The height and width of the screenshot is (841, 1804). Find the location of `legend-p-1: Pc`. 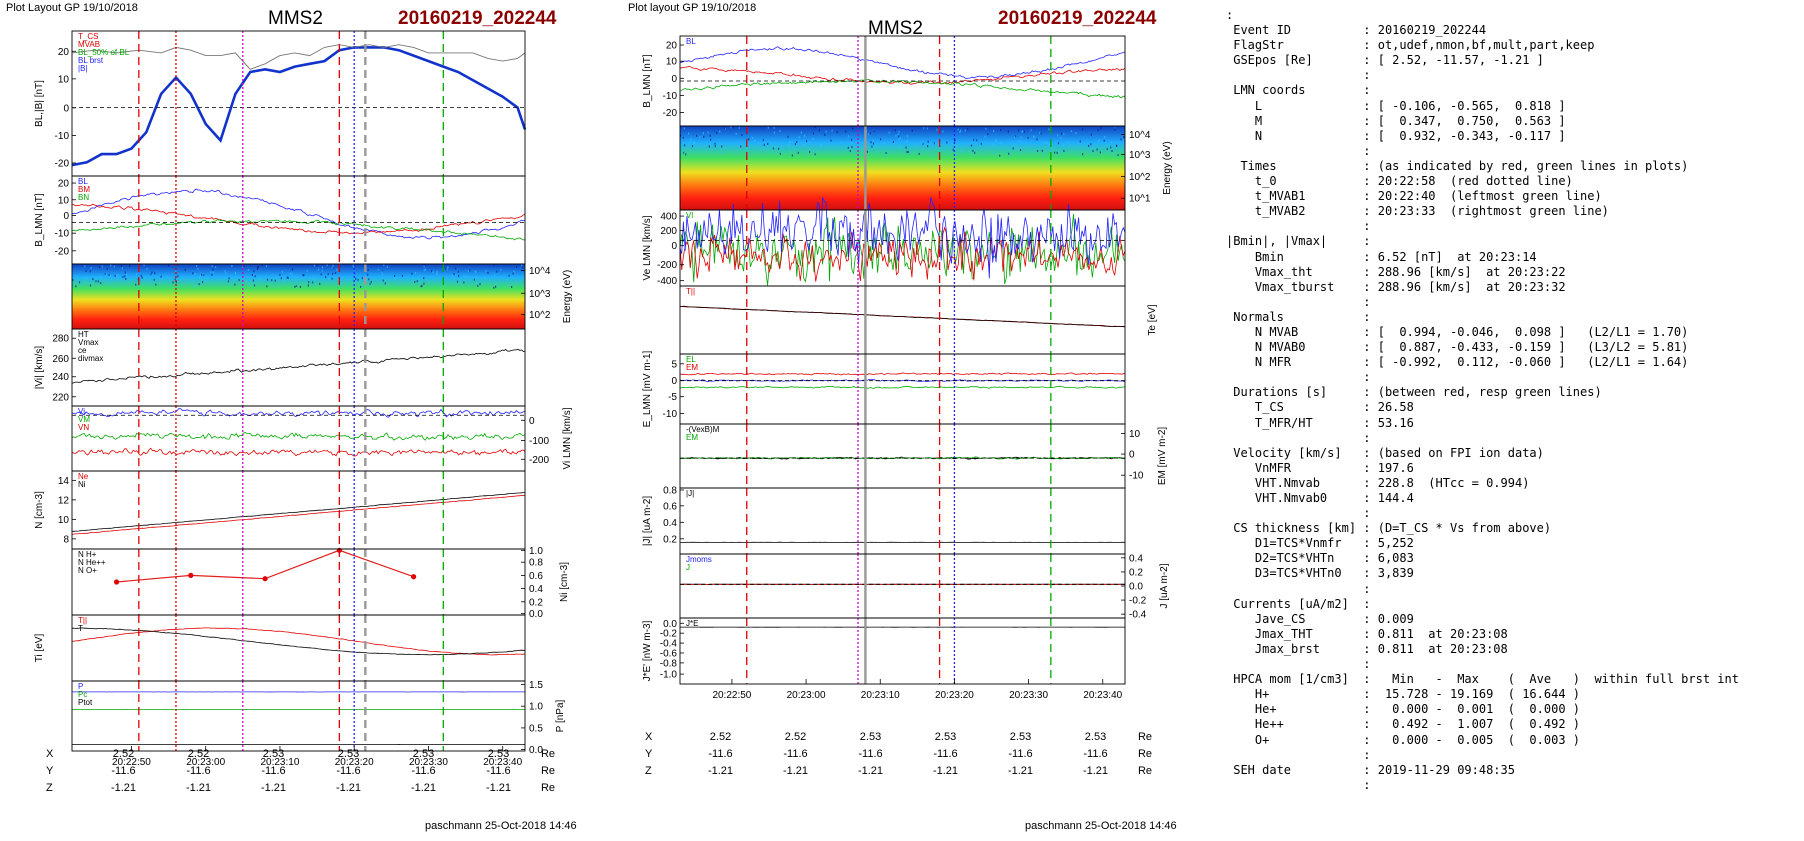

legend-p-1: Pc is located at coordinates (82, 694).